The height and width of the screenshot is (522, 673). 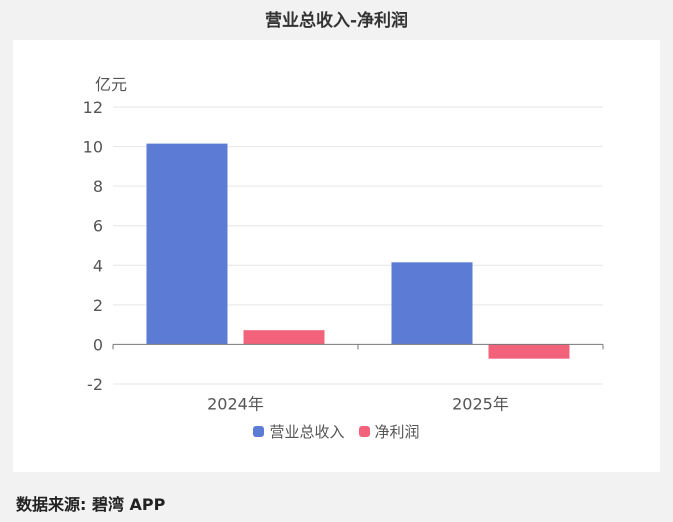 What do you see at coordinates (95, 384) in the screenshot?
I see `y-tick-label: -2` at bounding box center [95, 384].